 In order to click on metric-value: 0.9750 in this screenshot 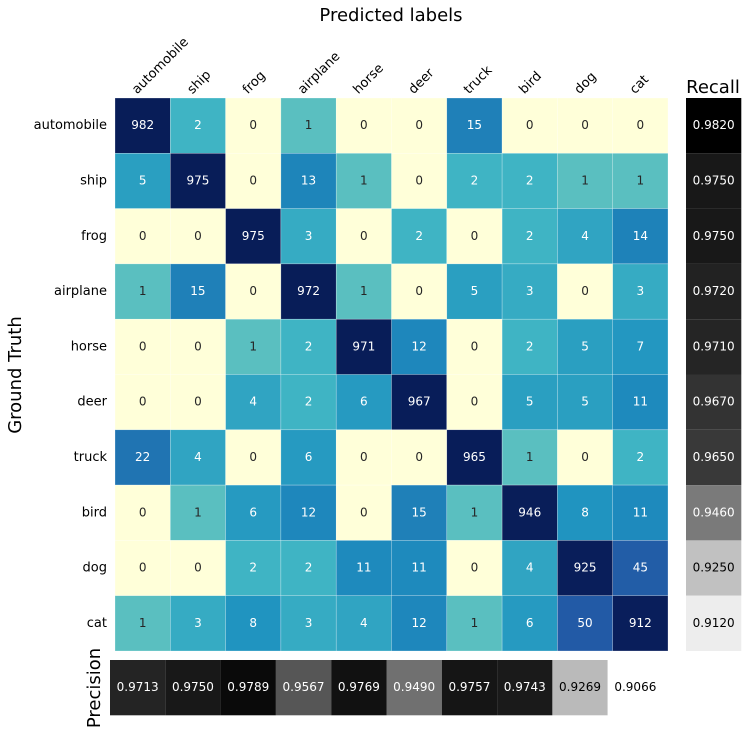, I will do `click(714, 180)`.